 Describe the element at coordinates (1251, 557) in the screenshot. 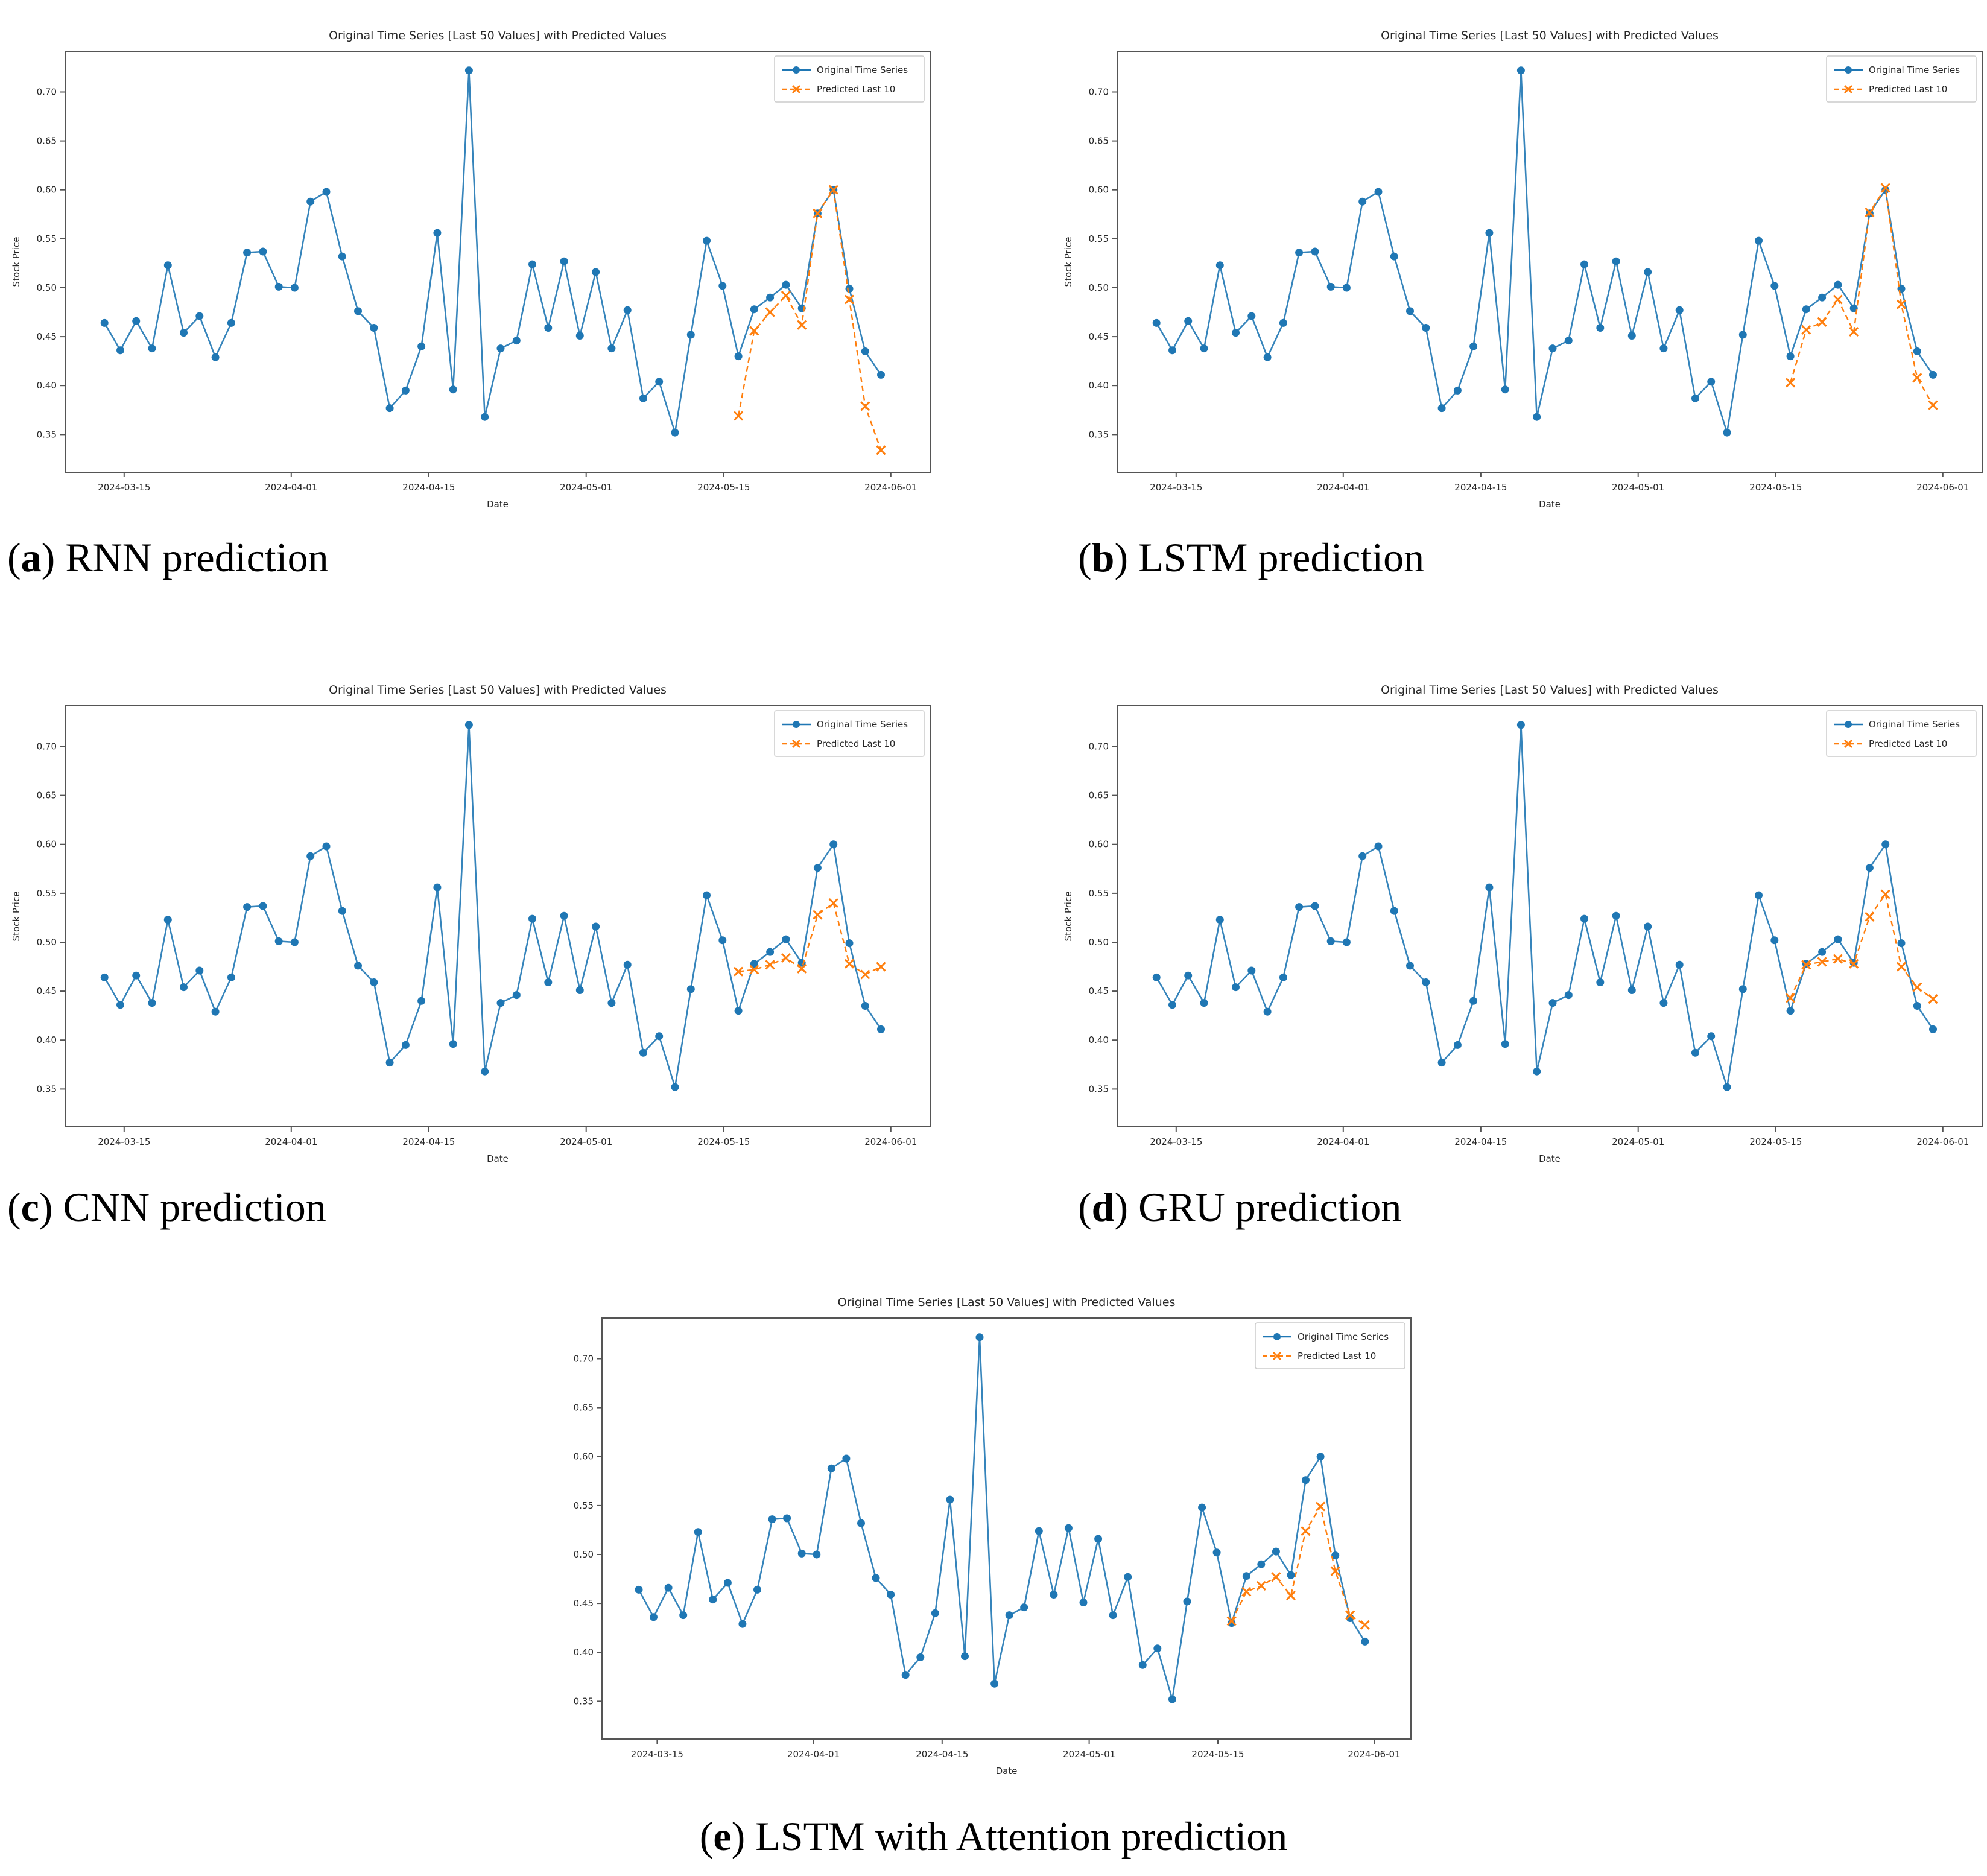

I see `caption-b: (b) LSTM prediction` at that location.